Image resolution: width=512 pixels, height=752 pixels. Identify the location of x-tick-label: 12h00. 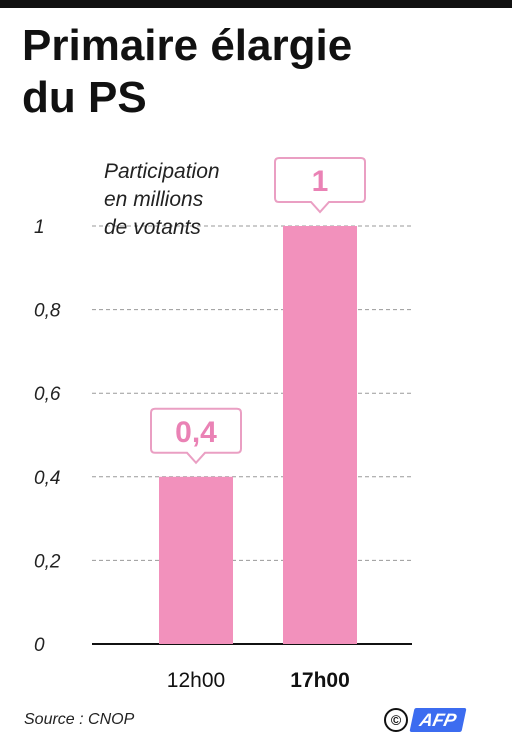
(196, 680).